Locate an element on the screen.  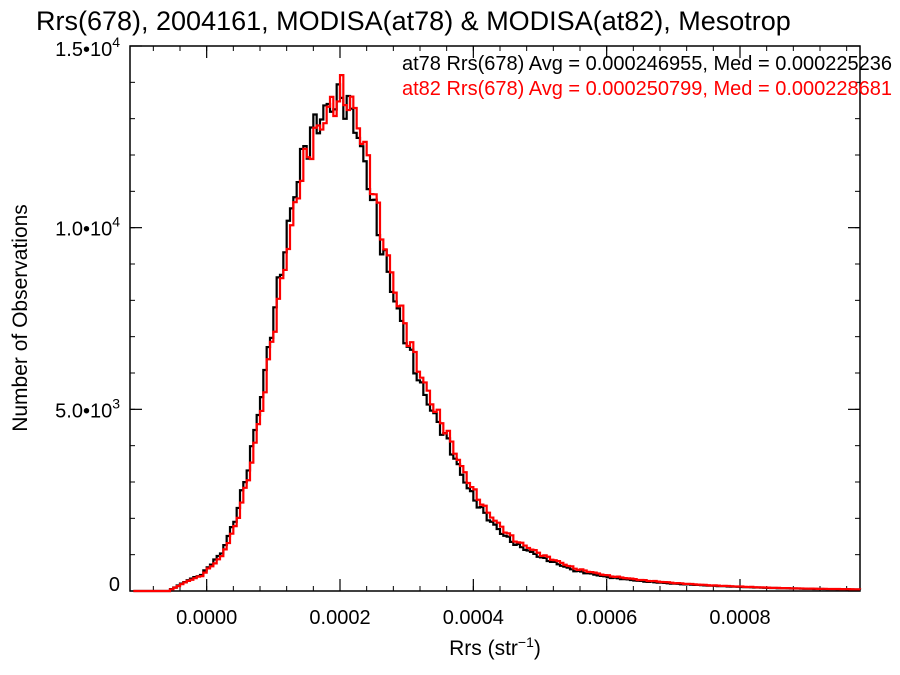
x-axis-label: Rrs (str−1) is located at coordinates (495, 647).